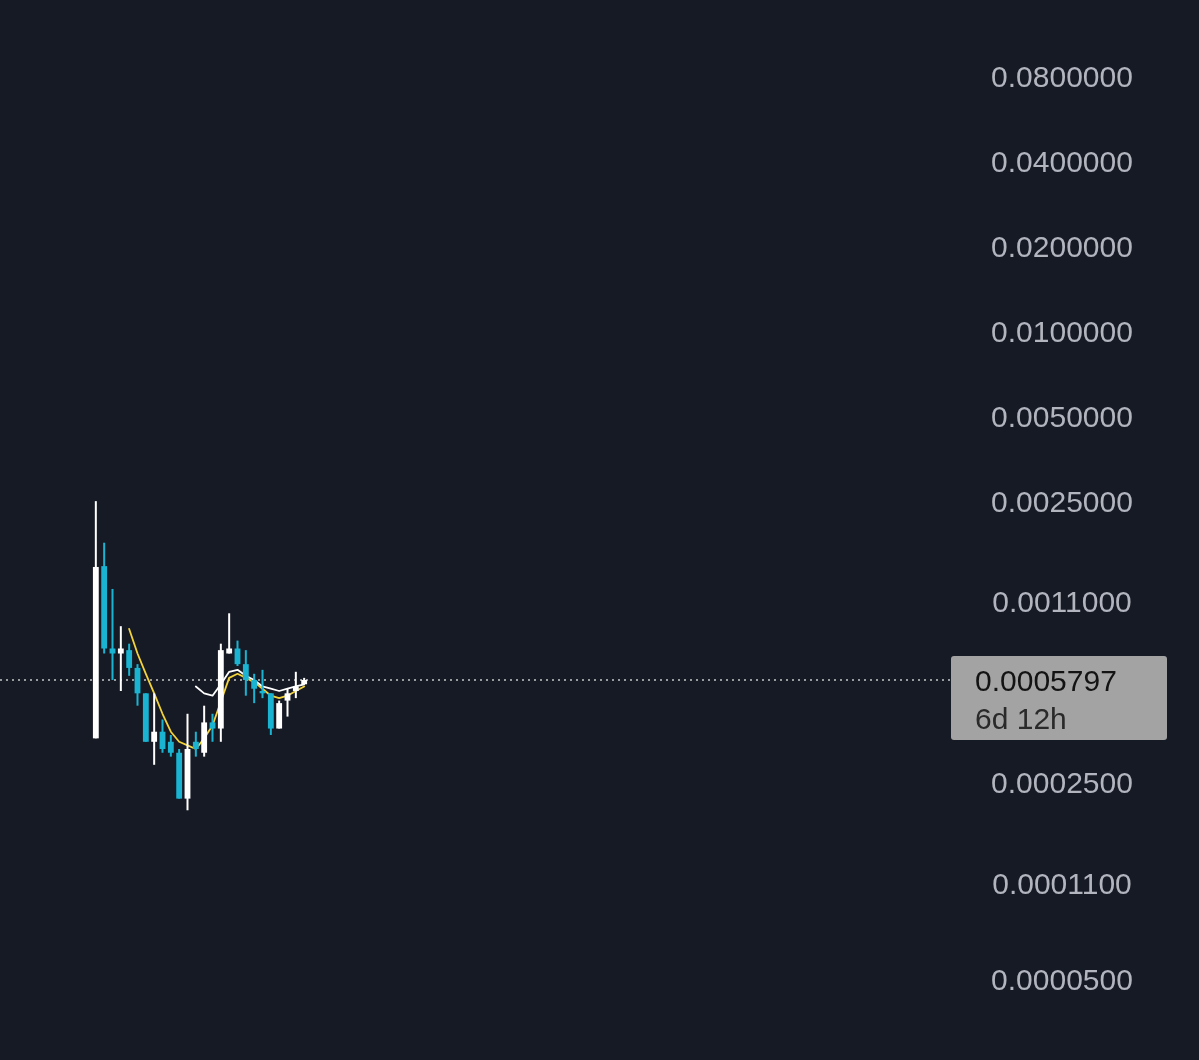 The height and width of the screenshot is (1060, 1199). I want to click on ref-line-label: 0.0005797, so click(1046, 680).